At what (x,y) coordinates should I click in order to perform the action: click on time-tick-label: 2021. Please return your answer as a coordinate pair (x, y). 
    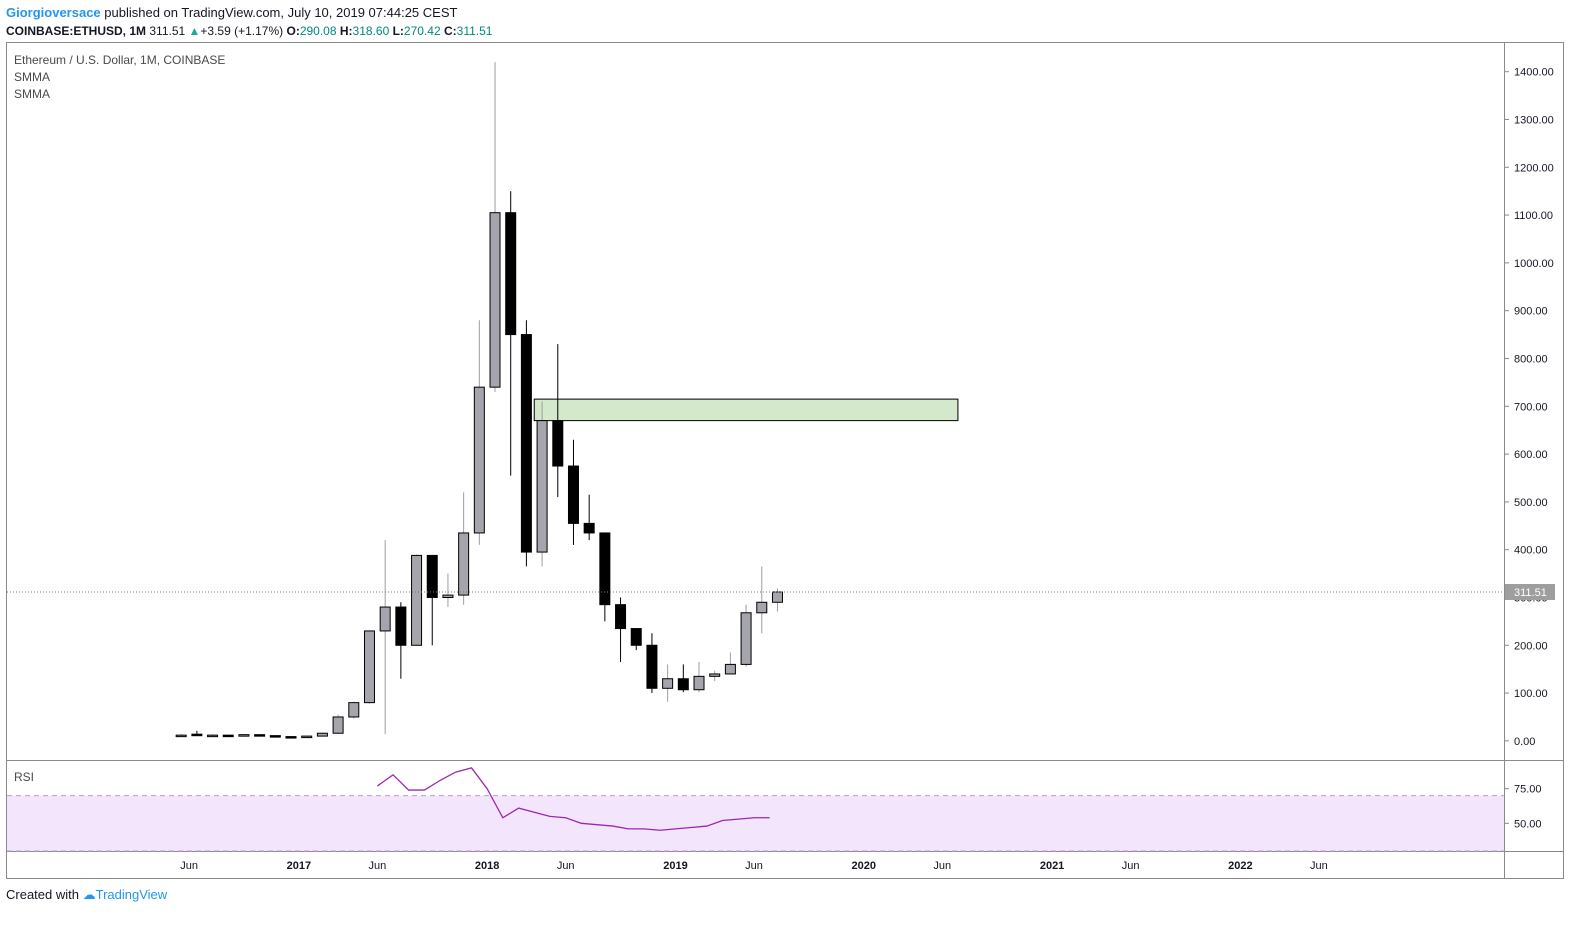
    Looking at the image, I should click on (1052, 866).